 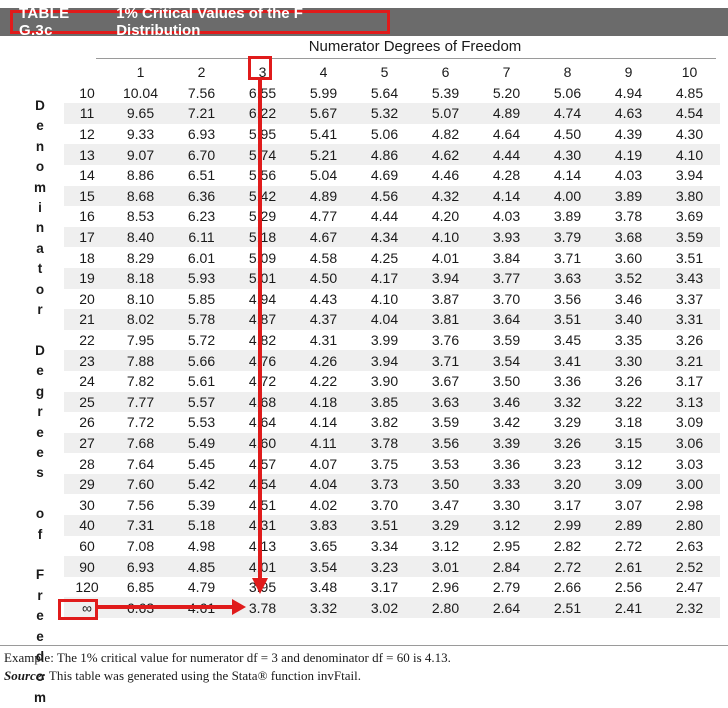 I want to click on table-cell: 4.46, so click(x=445, y=175).